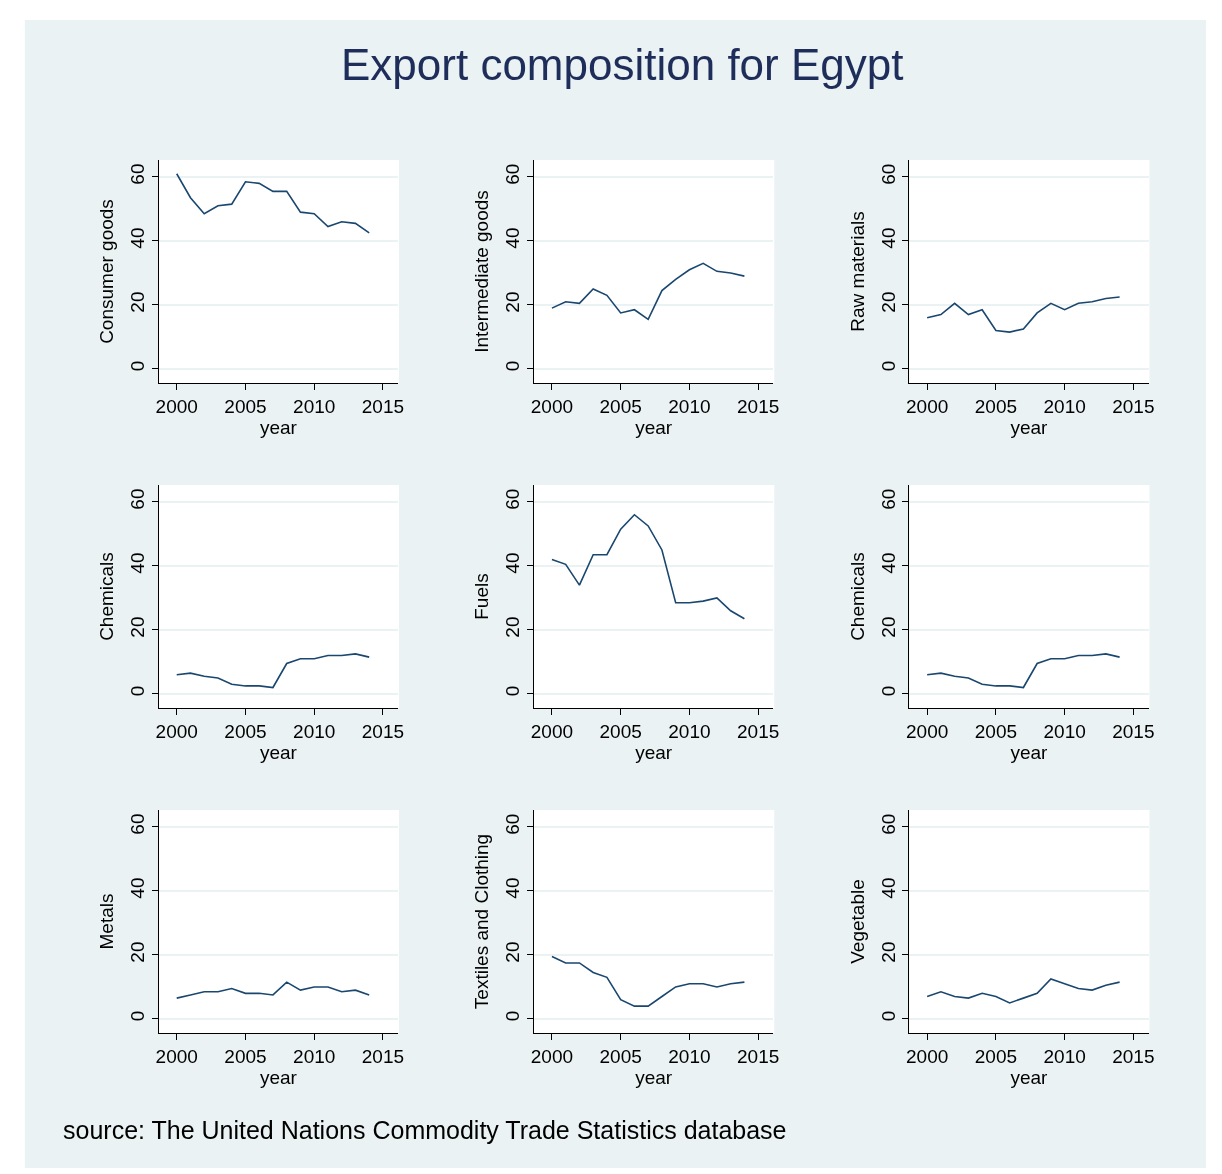  I want to click on y-axis-title: Metals, so click(107, 921).